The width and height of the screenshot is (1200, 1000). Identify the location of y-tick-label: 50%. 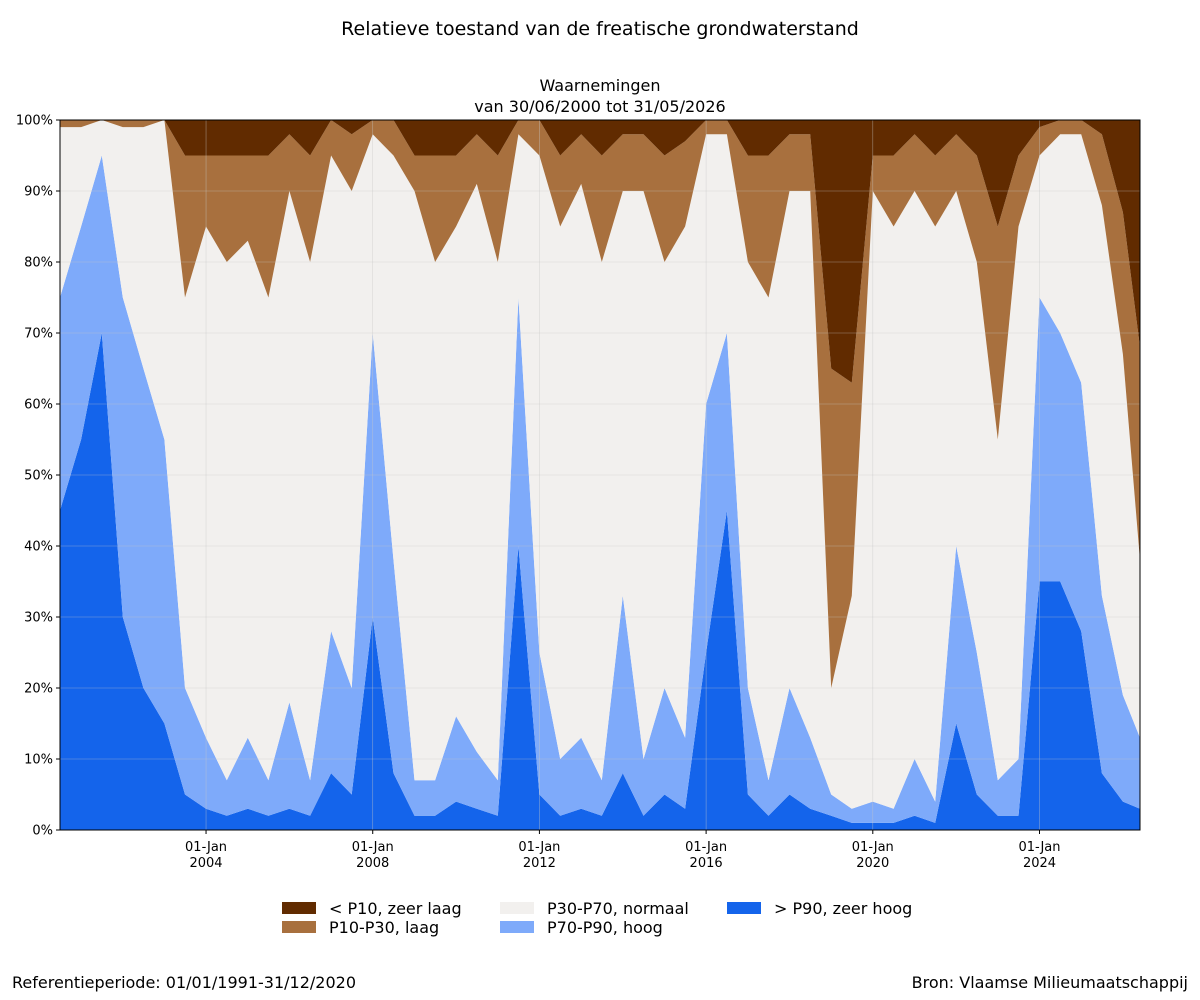
(38, 476).